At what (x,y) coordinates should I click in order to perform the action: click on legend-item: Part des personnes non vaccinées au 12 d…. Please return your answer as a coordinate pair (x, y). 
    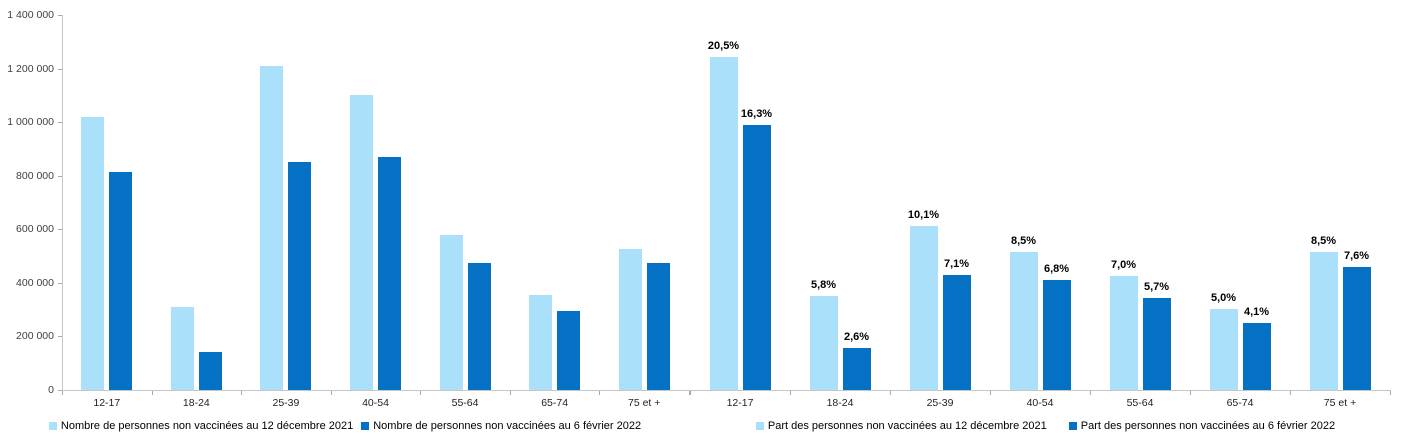
    Looking at the image, I should click on (901, 426).